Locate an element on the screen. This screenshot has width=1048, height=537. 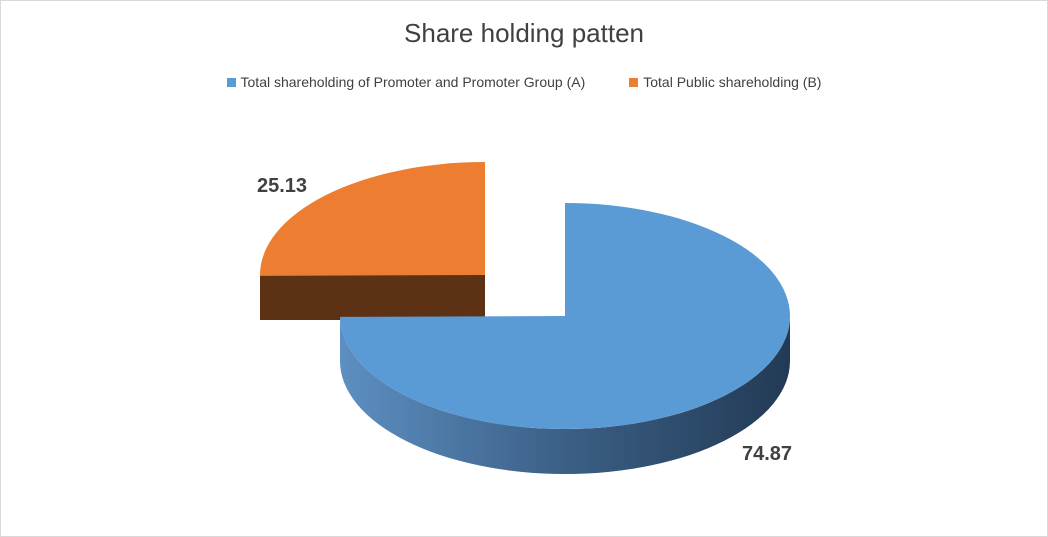
legend-entry-public: Total Public shareholding (B) is located at coordinates (725, 82).